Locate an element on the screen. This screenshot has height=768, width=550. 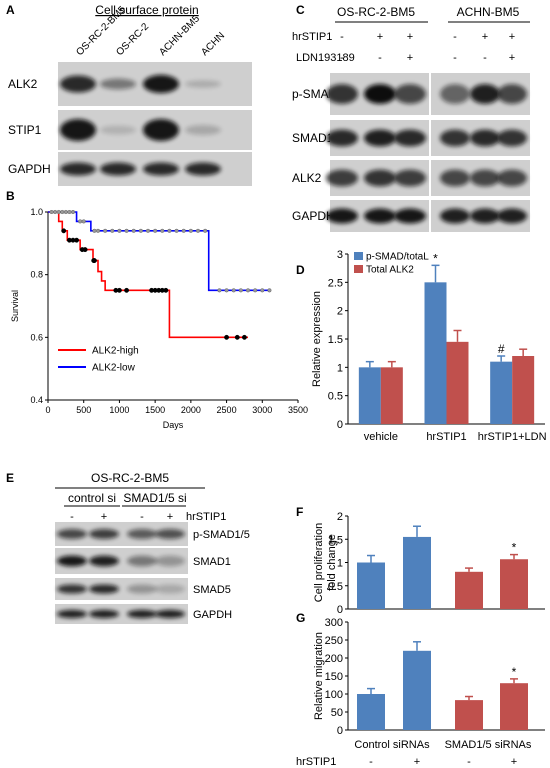
panel-e-blot-2-background is located at coordinates (121, 589).